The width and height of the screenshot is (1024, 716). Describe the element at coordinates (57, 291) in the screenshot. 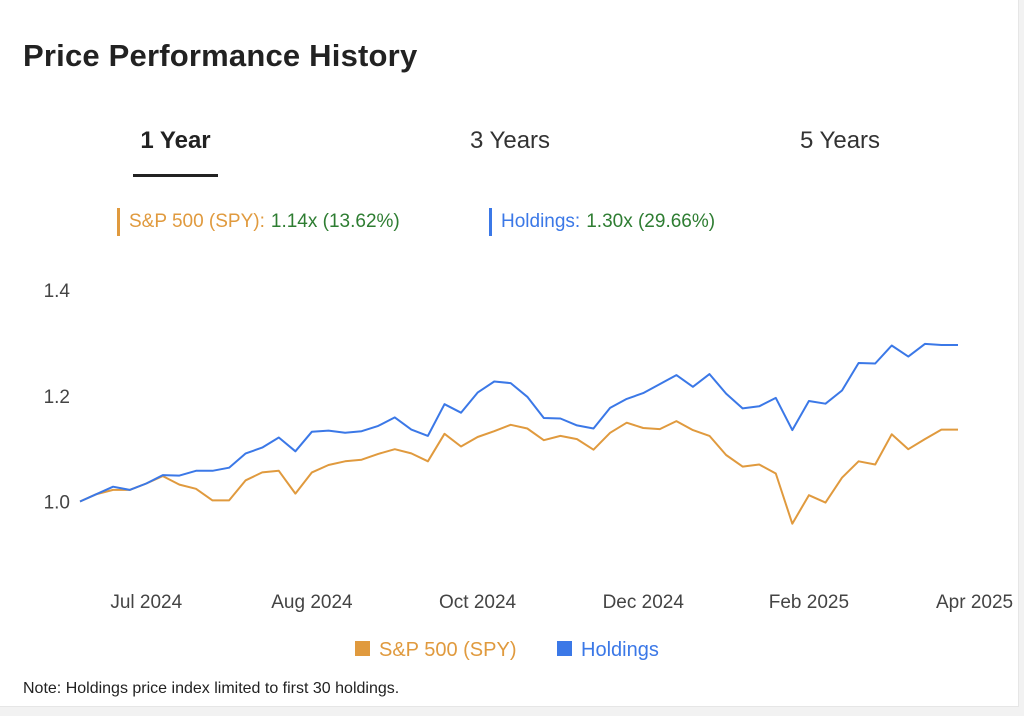

I see `y-tick-label: 1.4` at that location.